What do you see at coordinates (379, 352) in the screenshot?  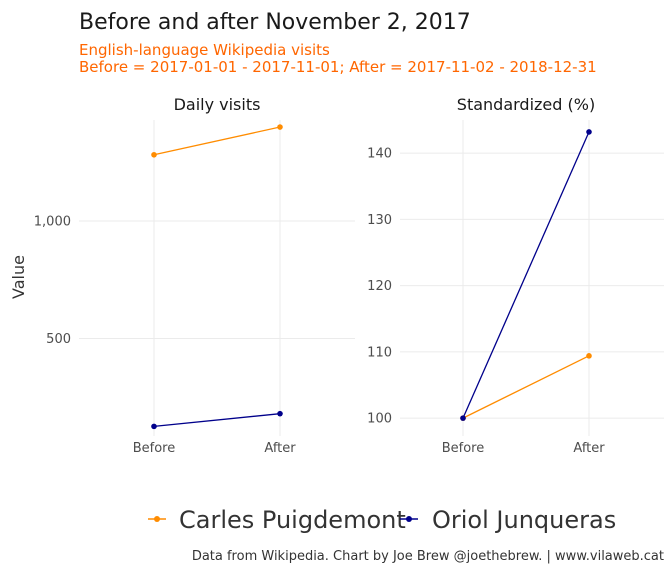 I see `y-tick-label-110: 110` at bounding box center [379, 352].